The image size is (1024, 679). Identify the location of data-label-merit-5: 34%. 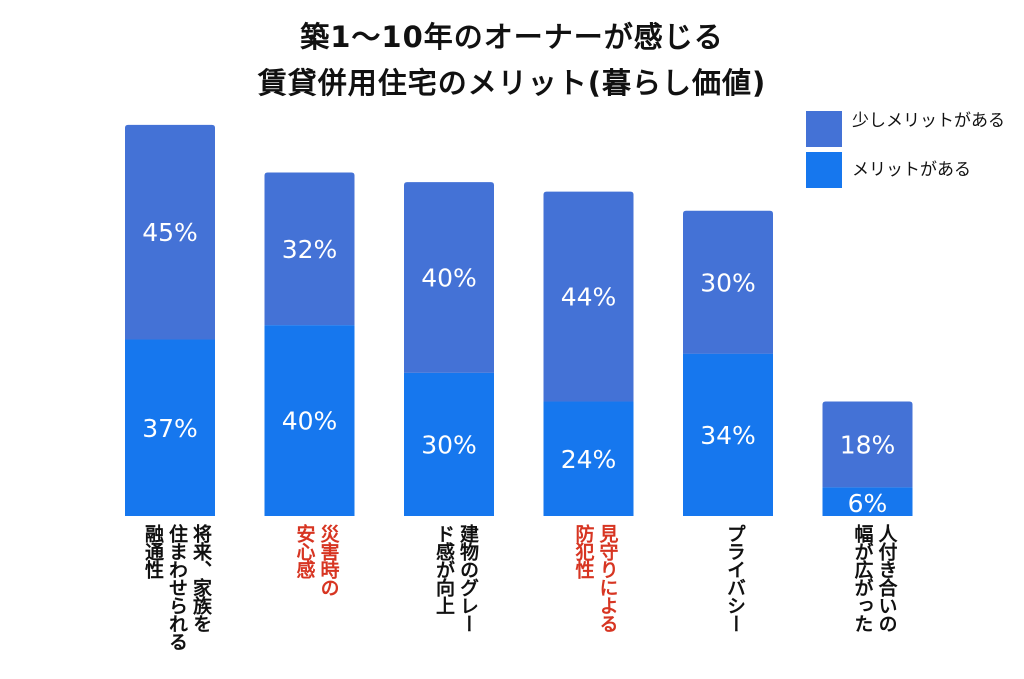
(728, 435).